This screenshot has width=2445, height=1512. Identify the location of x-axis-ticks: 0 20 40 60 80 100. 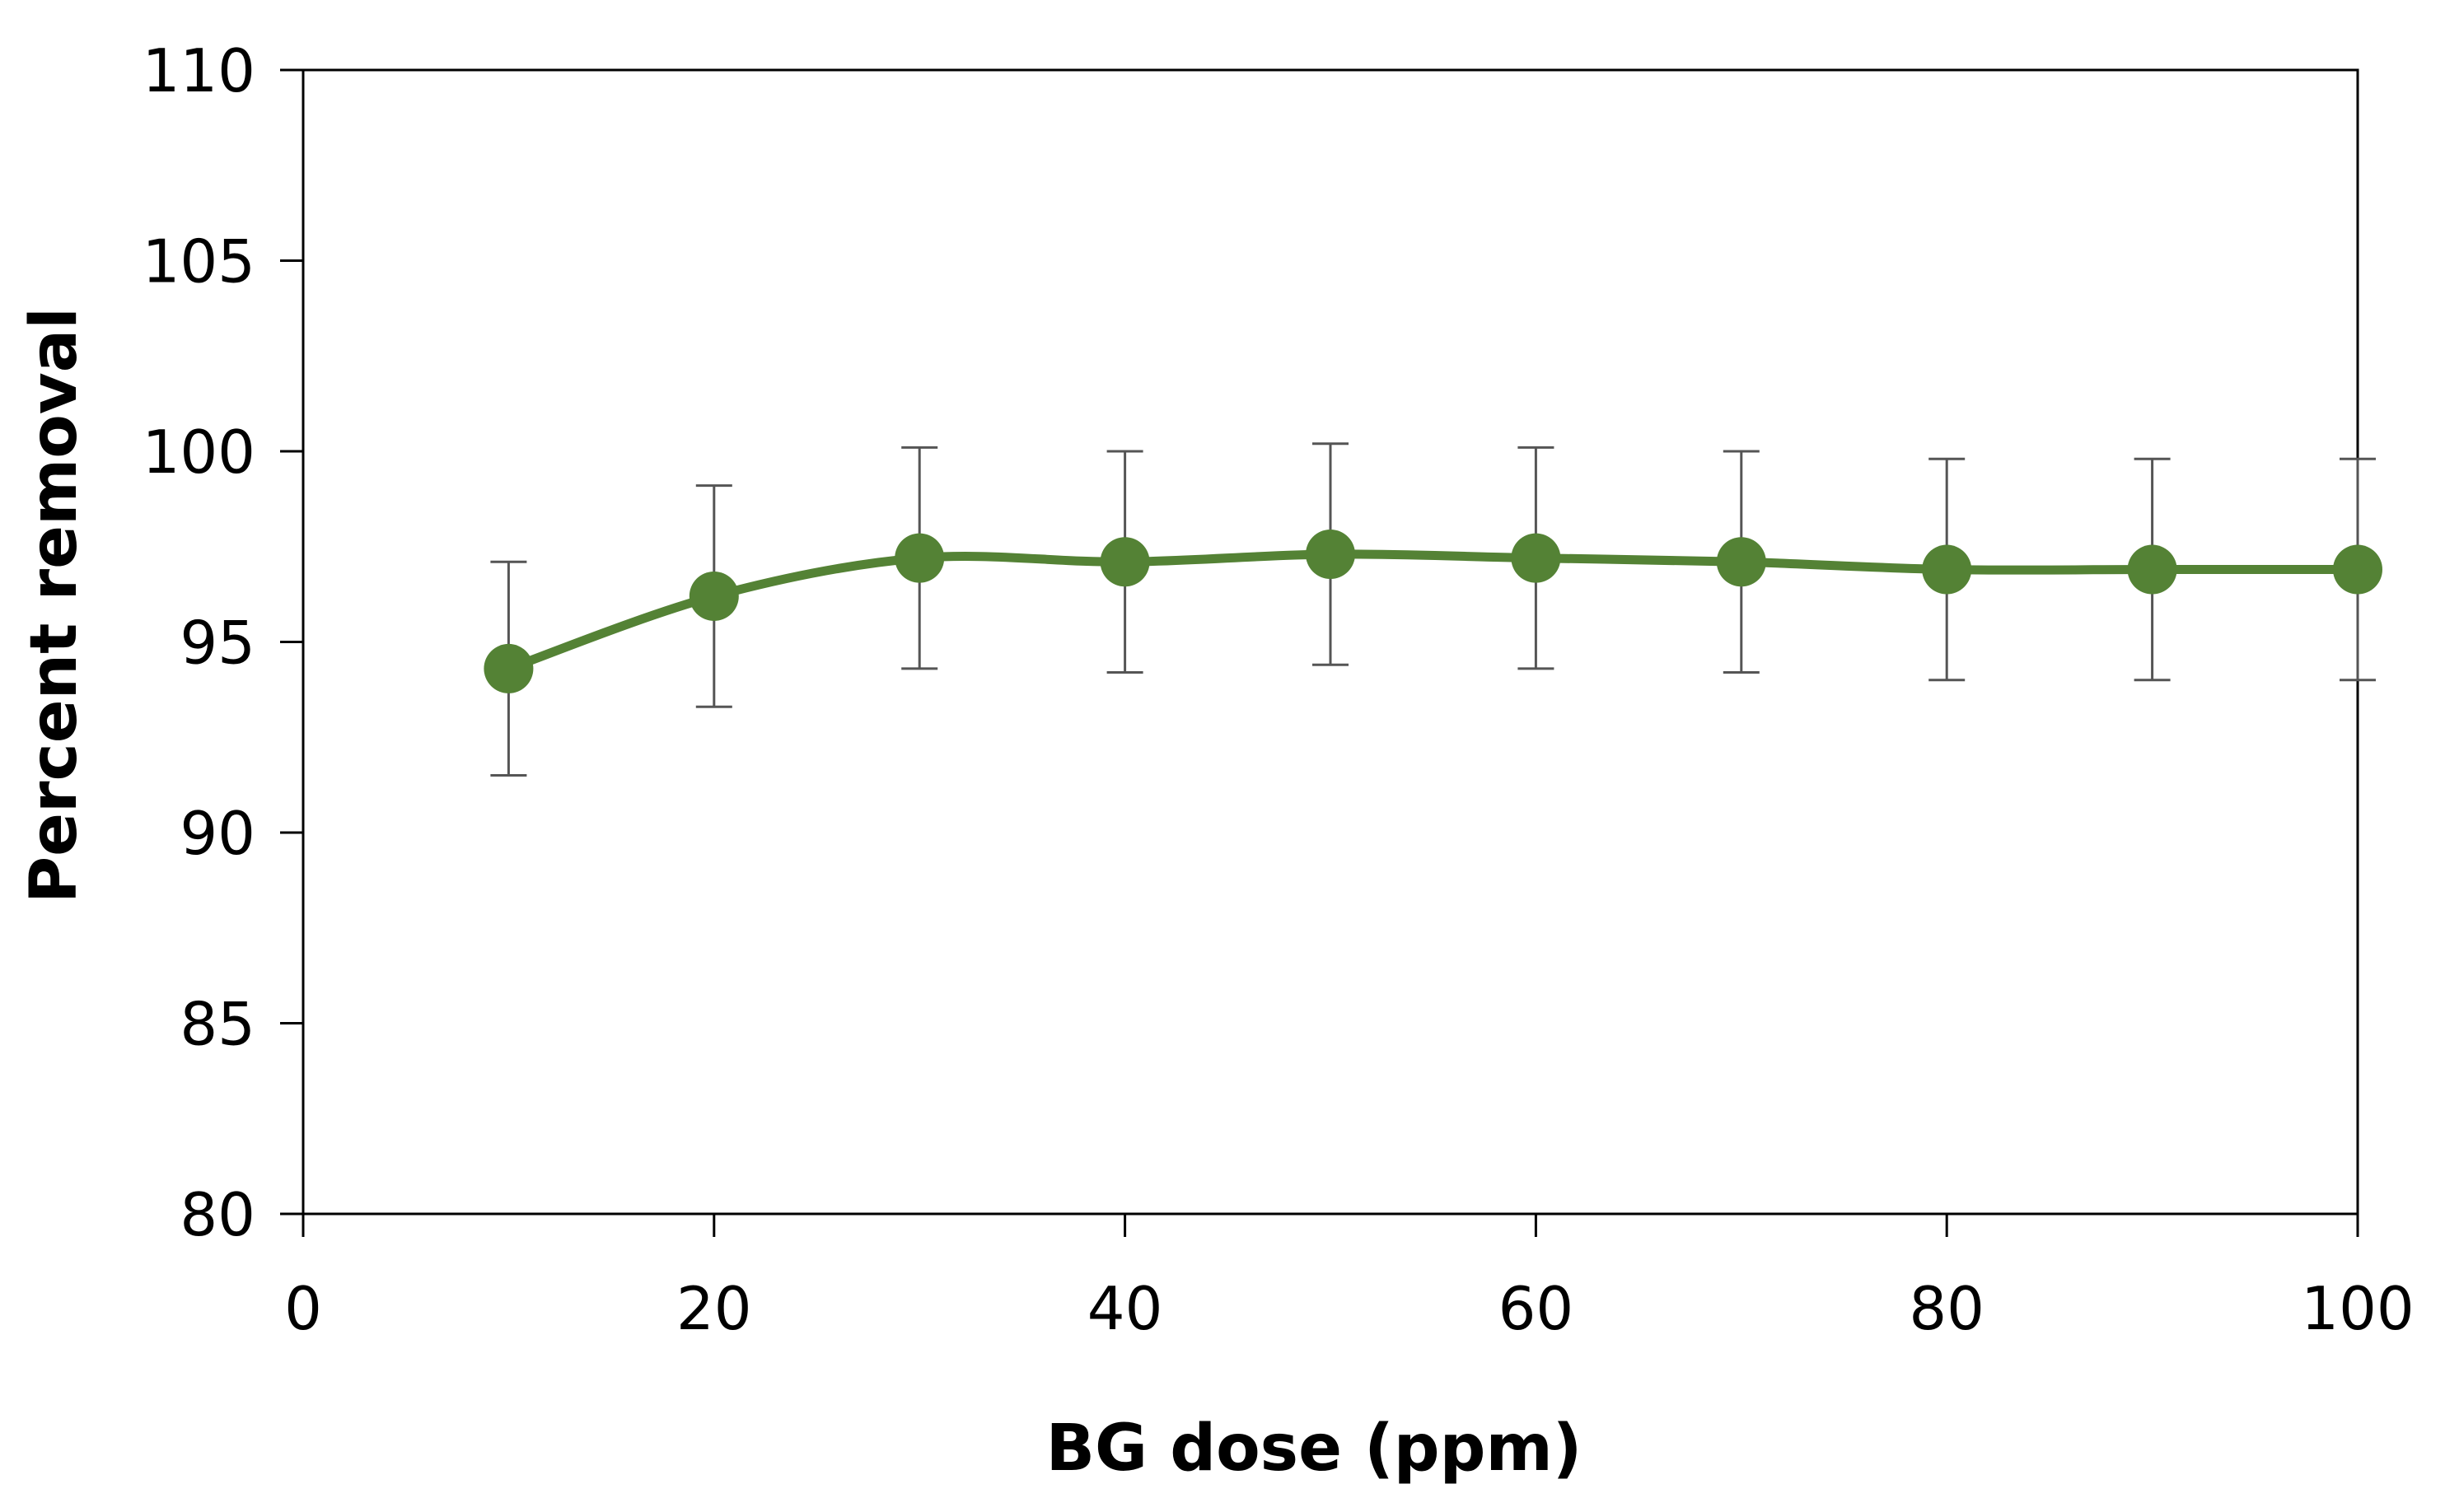
(1349, 1278).